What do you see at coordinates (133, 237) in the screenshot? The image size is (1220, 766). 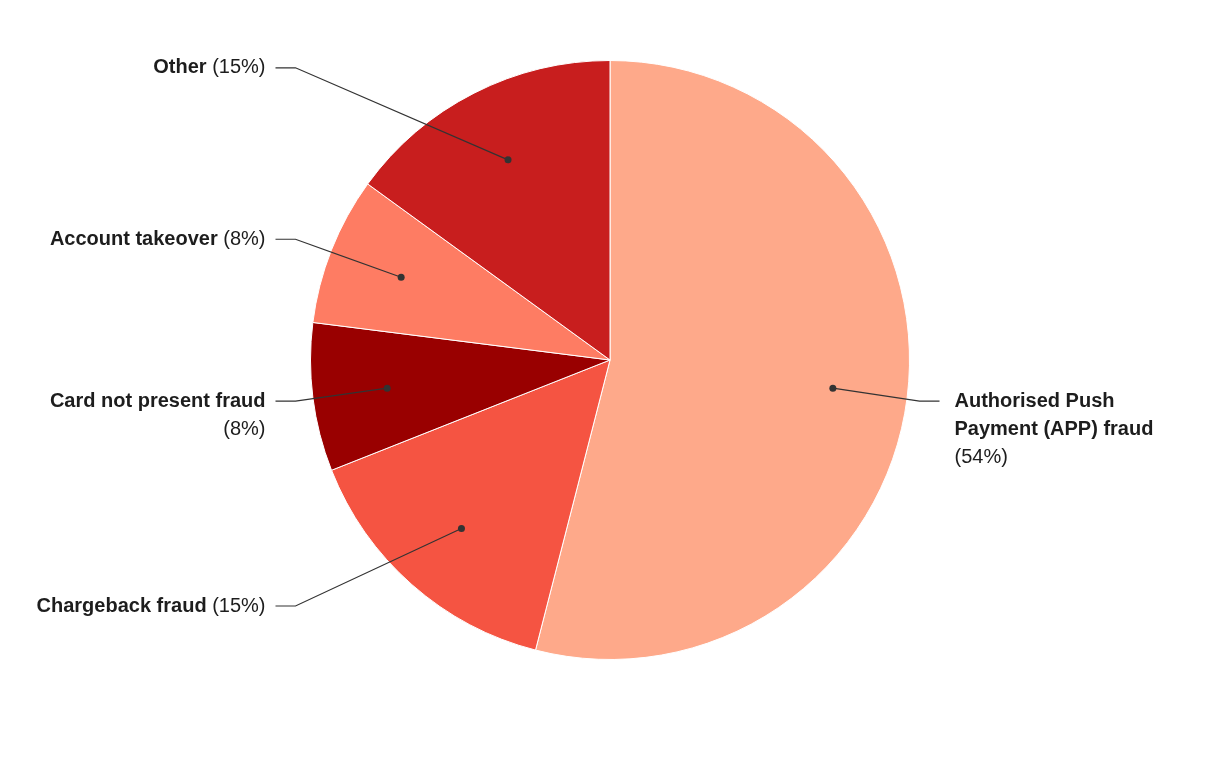 I see `slice-label: Account takeover` at bounding box center [133, 237].